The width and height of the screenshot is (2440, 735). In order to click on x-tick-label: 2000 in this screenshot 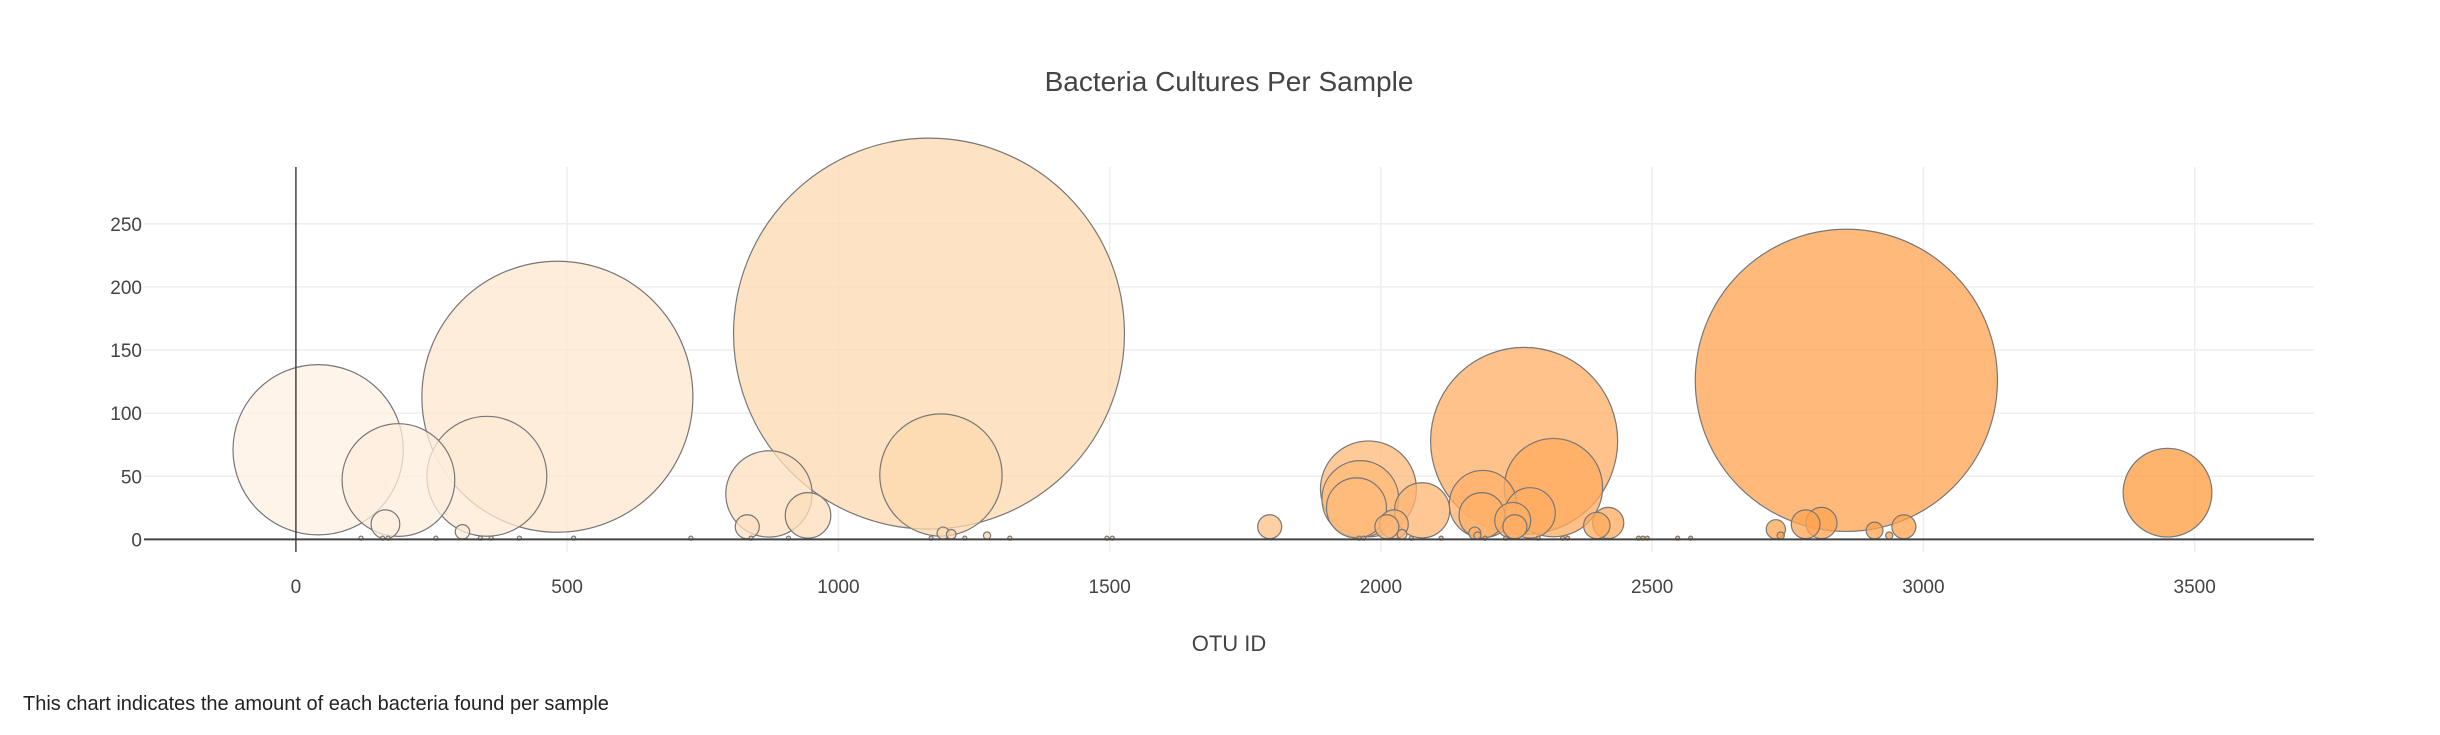, I will do `click(1381, 587)`.